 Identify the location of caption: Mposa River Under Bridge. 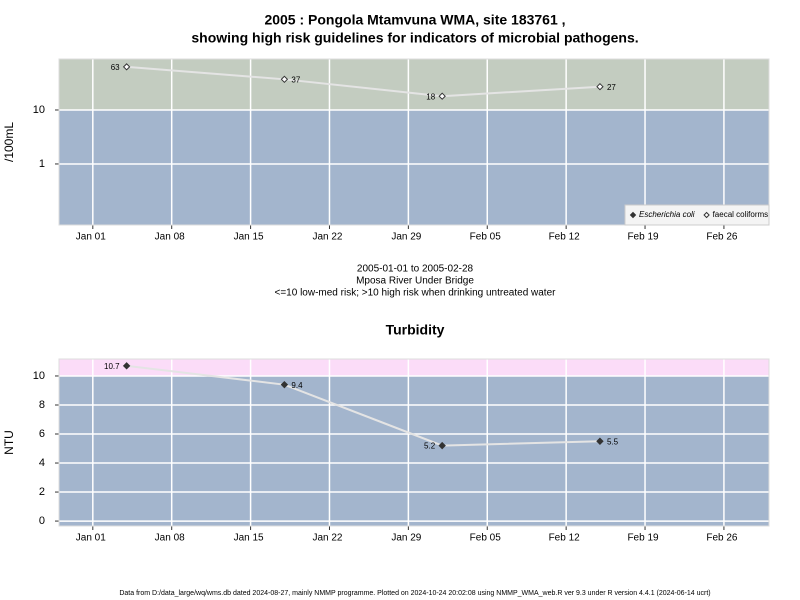
(415, 281).